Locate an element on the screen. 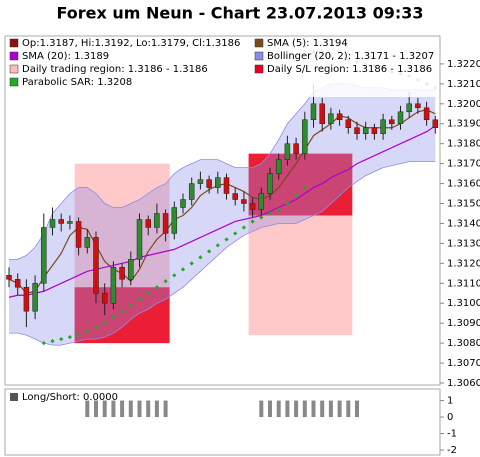 Image resolution: width=480 pixels, height=457 pixels. y-tick-label: 1.3060 is located at coordinates (463, 383).